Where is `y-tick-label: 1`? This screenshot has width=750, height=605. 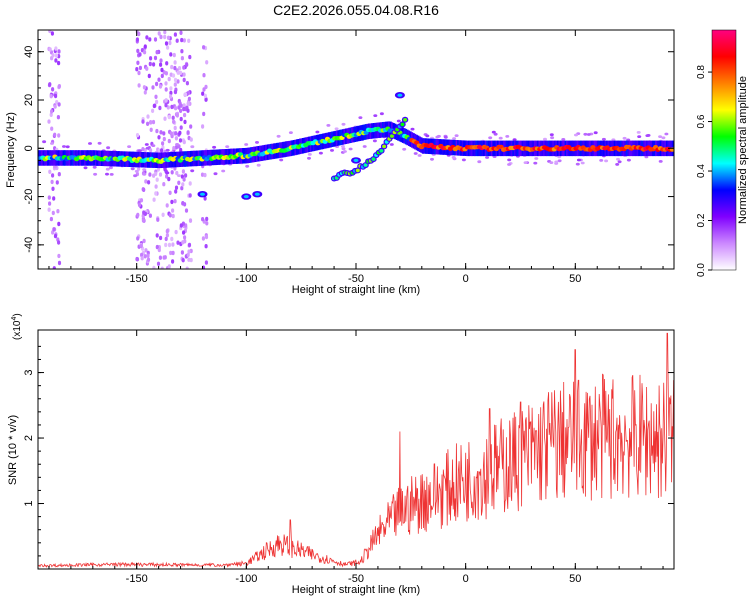
y-tick-label: 1 is located at coordinates (29, 503).